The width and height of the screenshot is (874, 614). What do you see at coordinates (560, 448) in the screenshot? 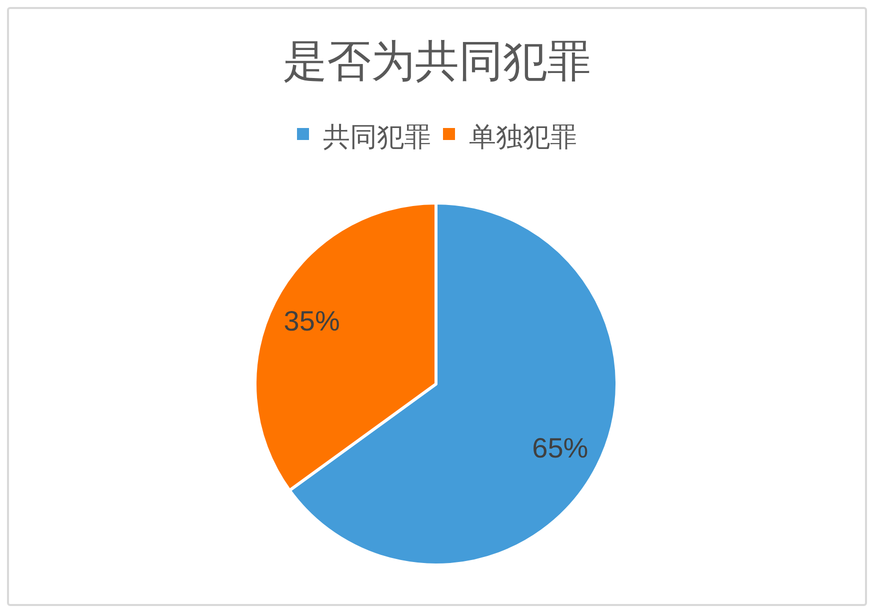
I see `data-label: 65%` at bounding box center [560, 448].